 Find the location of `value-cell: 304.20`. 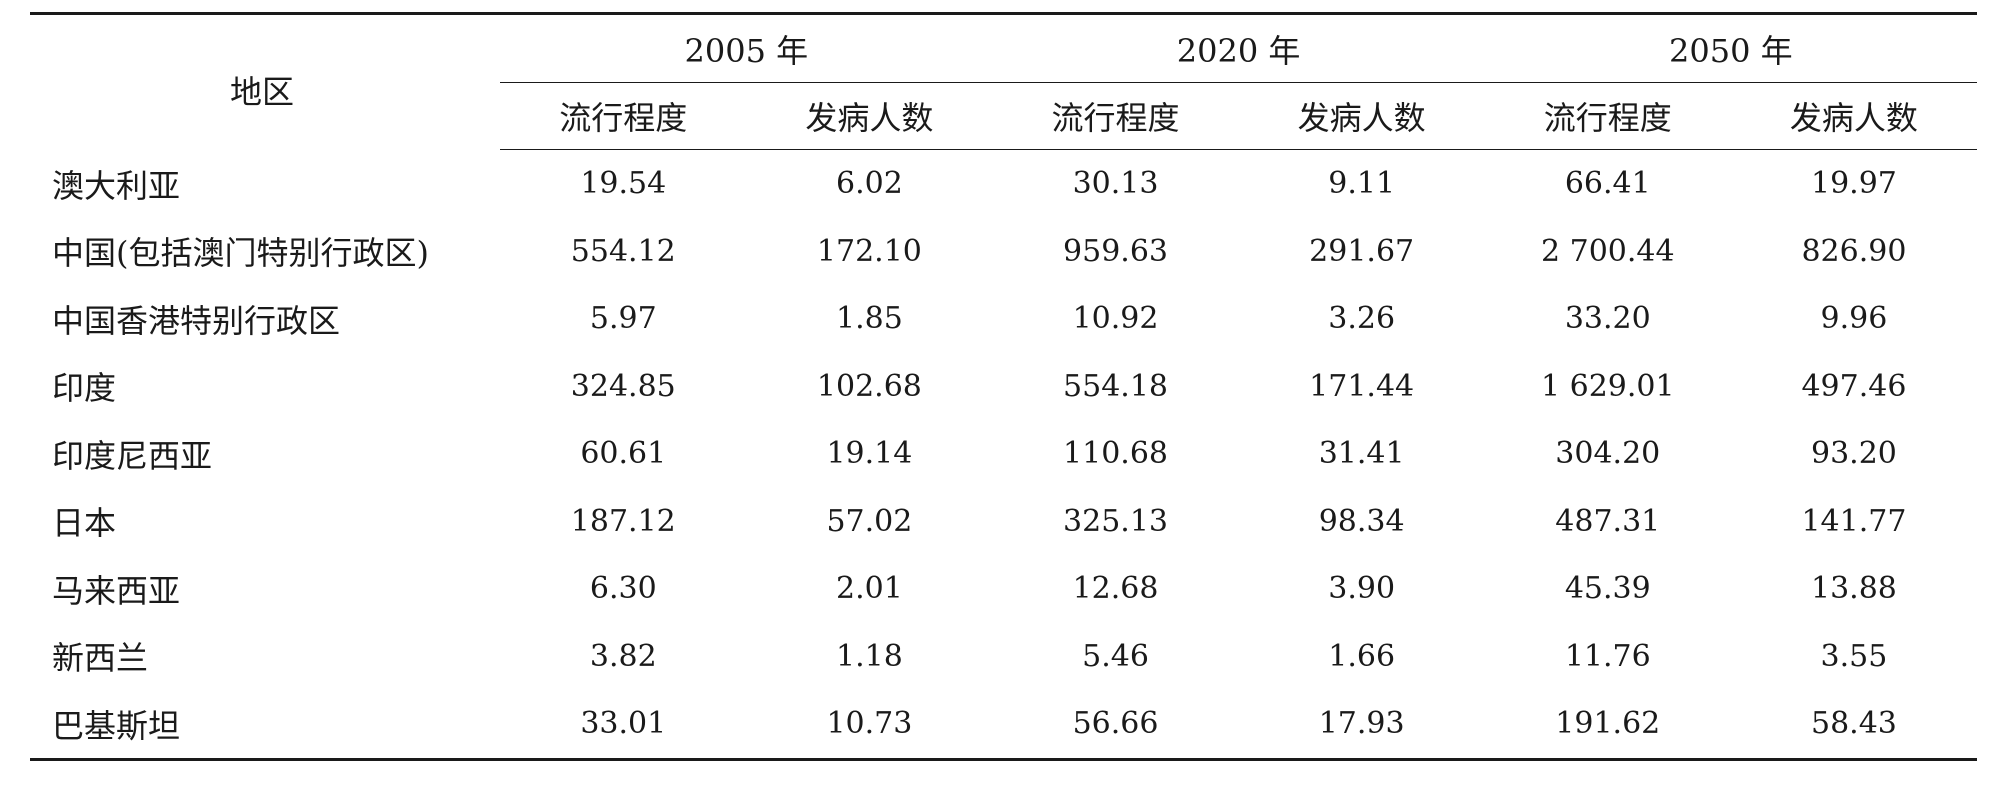

value-cell: 304.20 is located at coordinates (1608, 454).